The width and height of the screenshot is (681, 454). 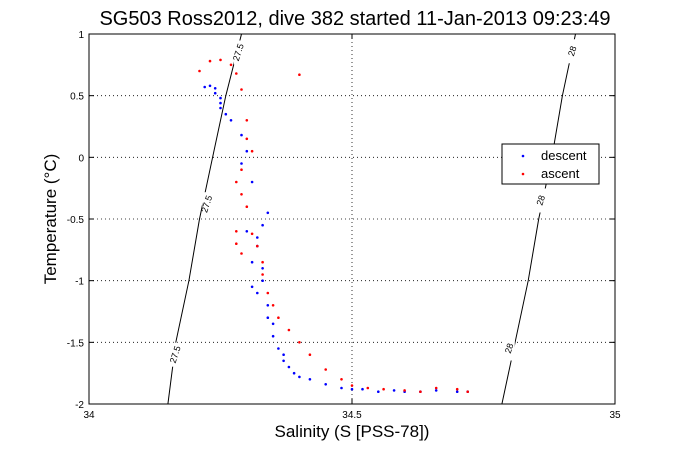 What do you see at coordinates (77, 97) in the screenshot?
I see `y-tick-label: 0.5` at bounding box center [77, 97].